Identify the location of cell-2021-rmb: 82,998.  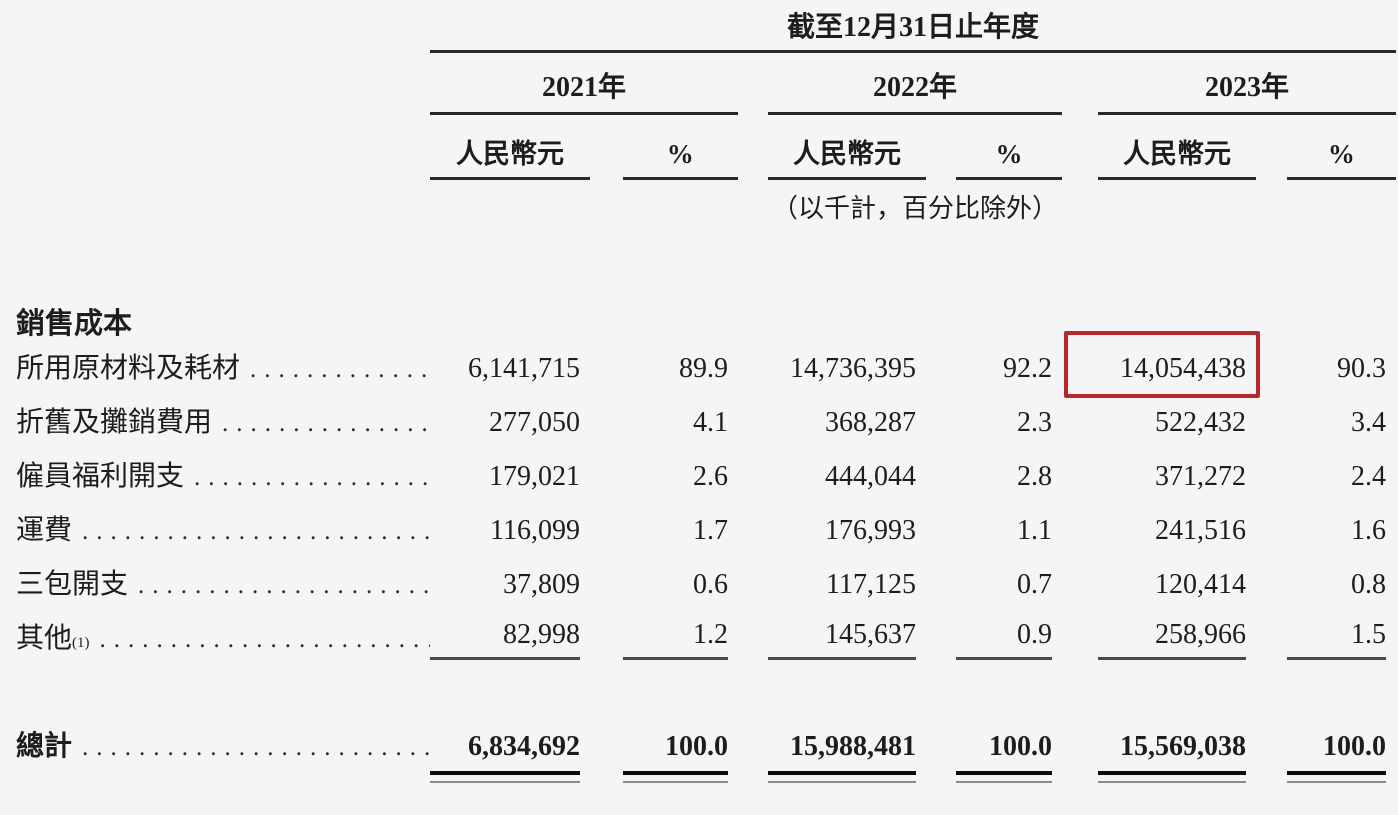
(510, 639).